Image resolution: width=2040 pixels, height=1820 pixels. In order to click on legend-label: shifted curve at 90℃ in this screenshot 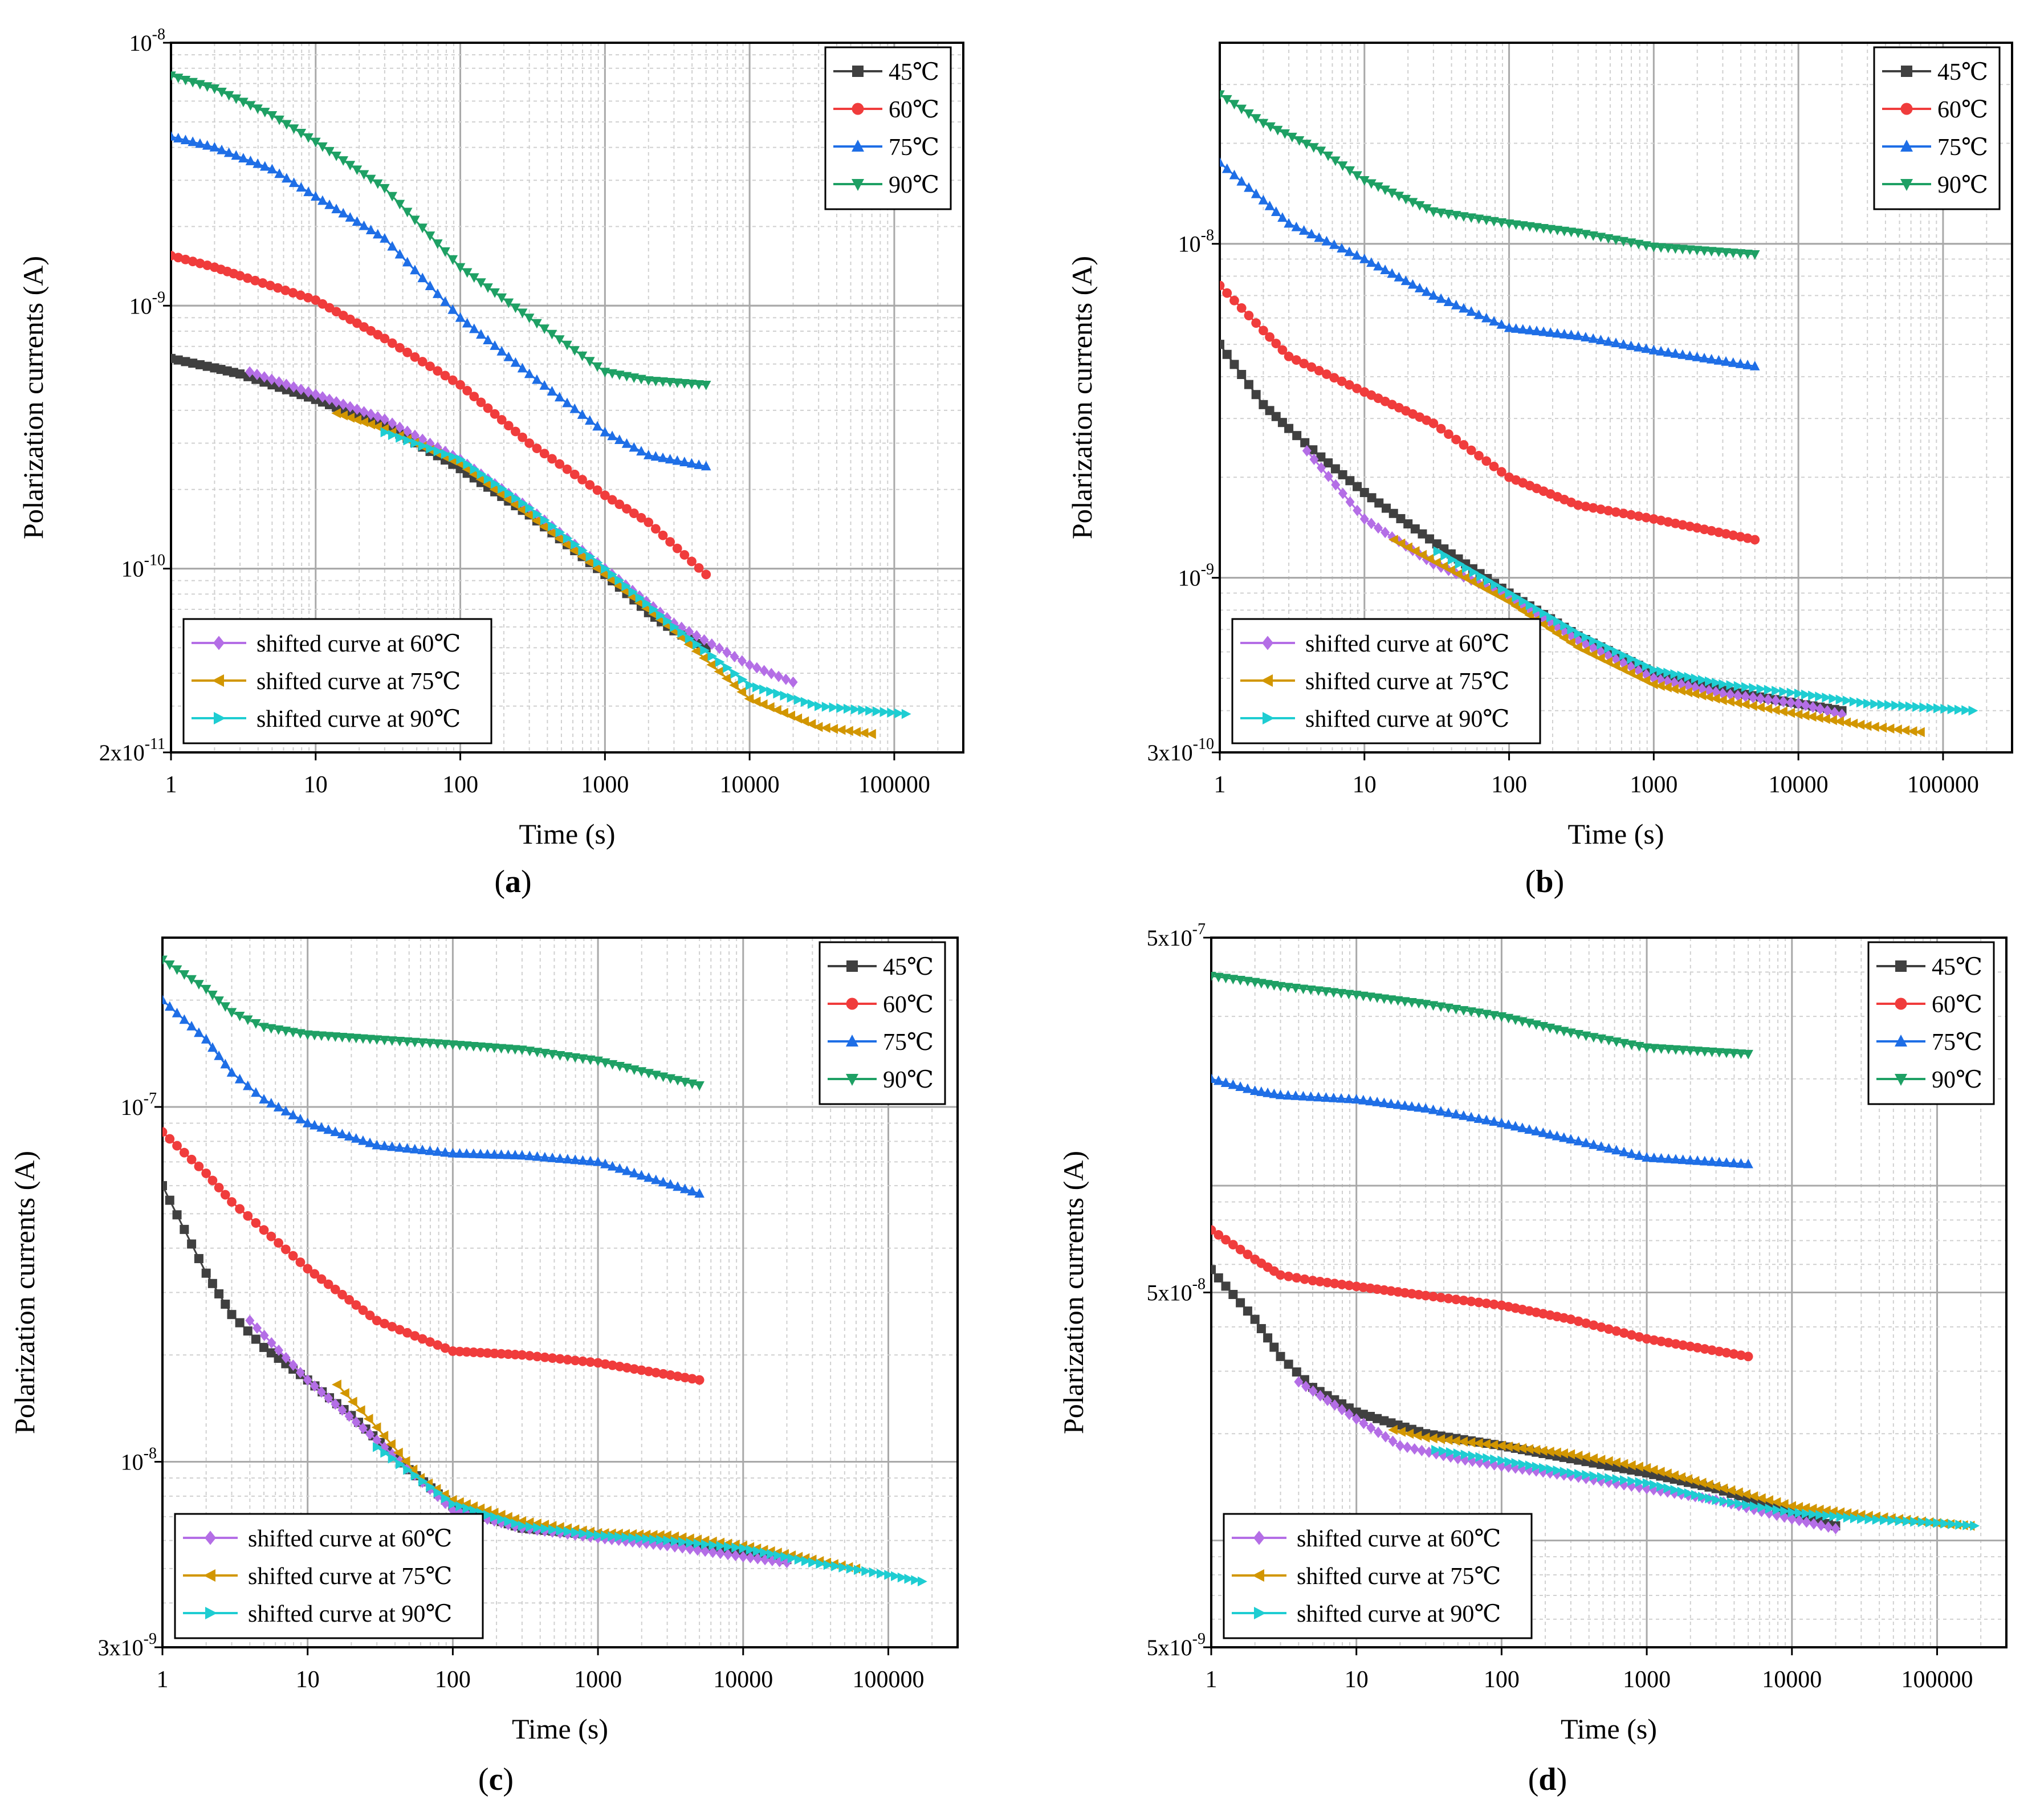, I will do `click(1407, 719)`.